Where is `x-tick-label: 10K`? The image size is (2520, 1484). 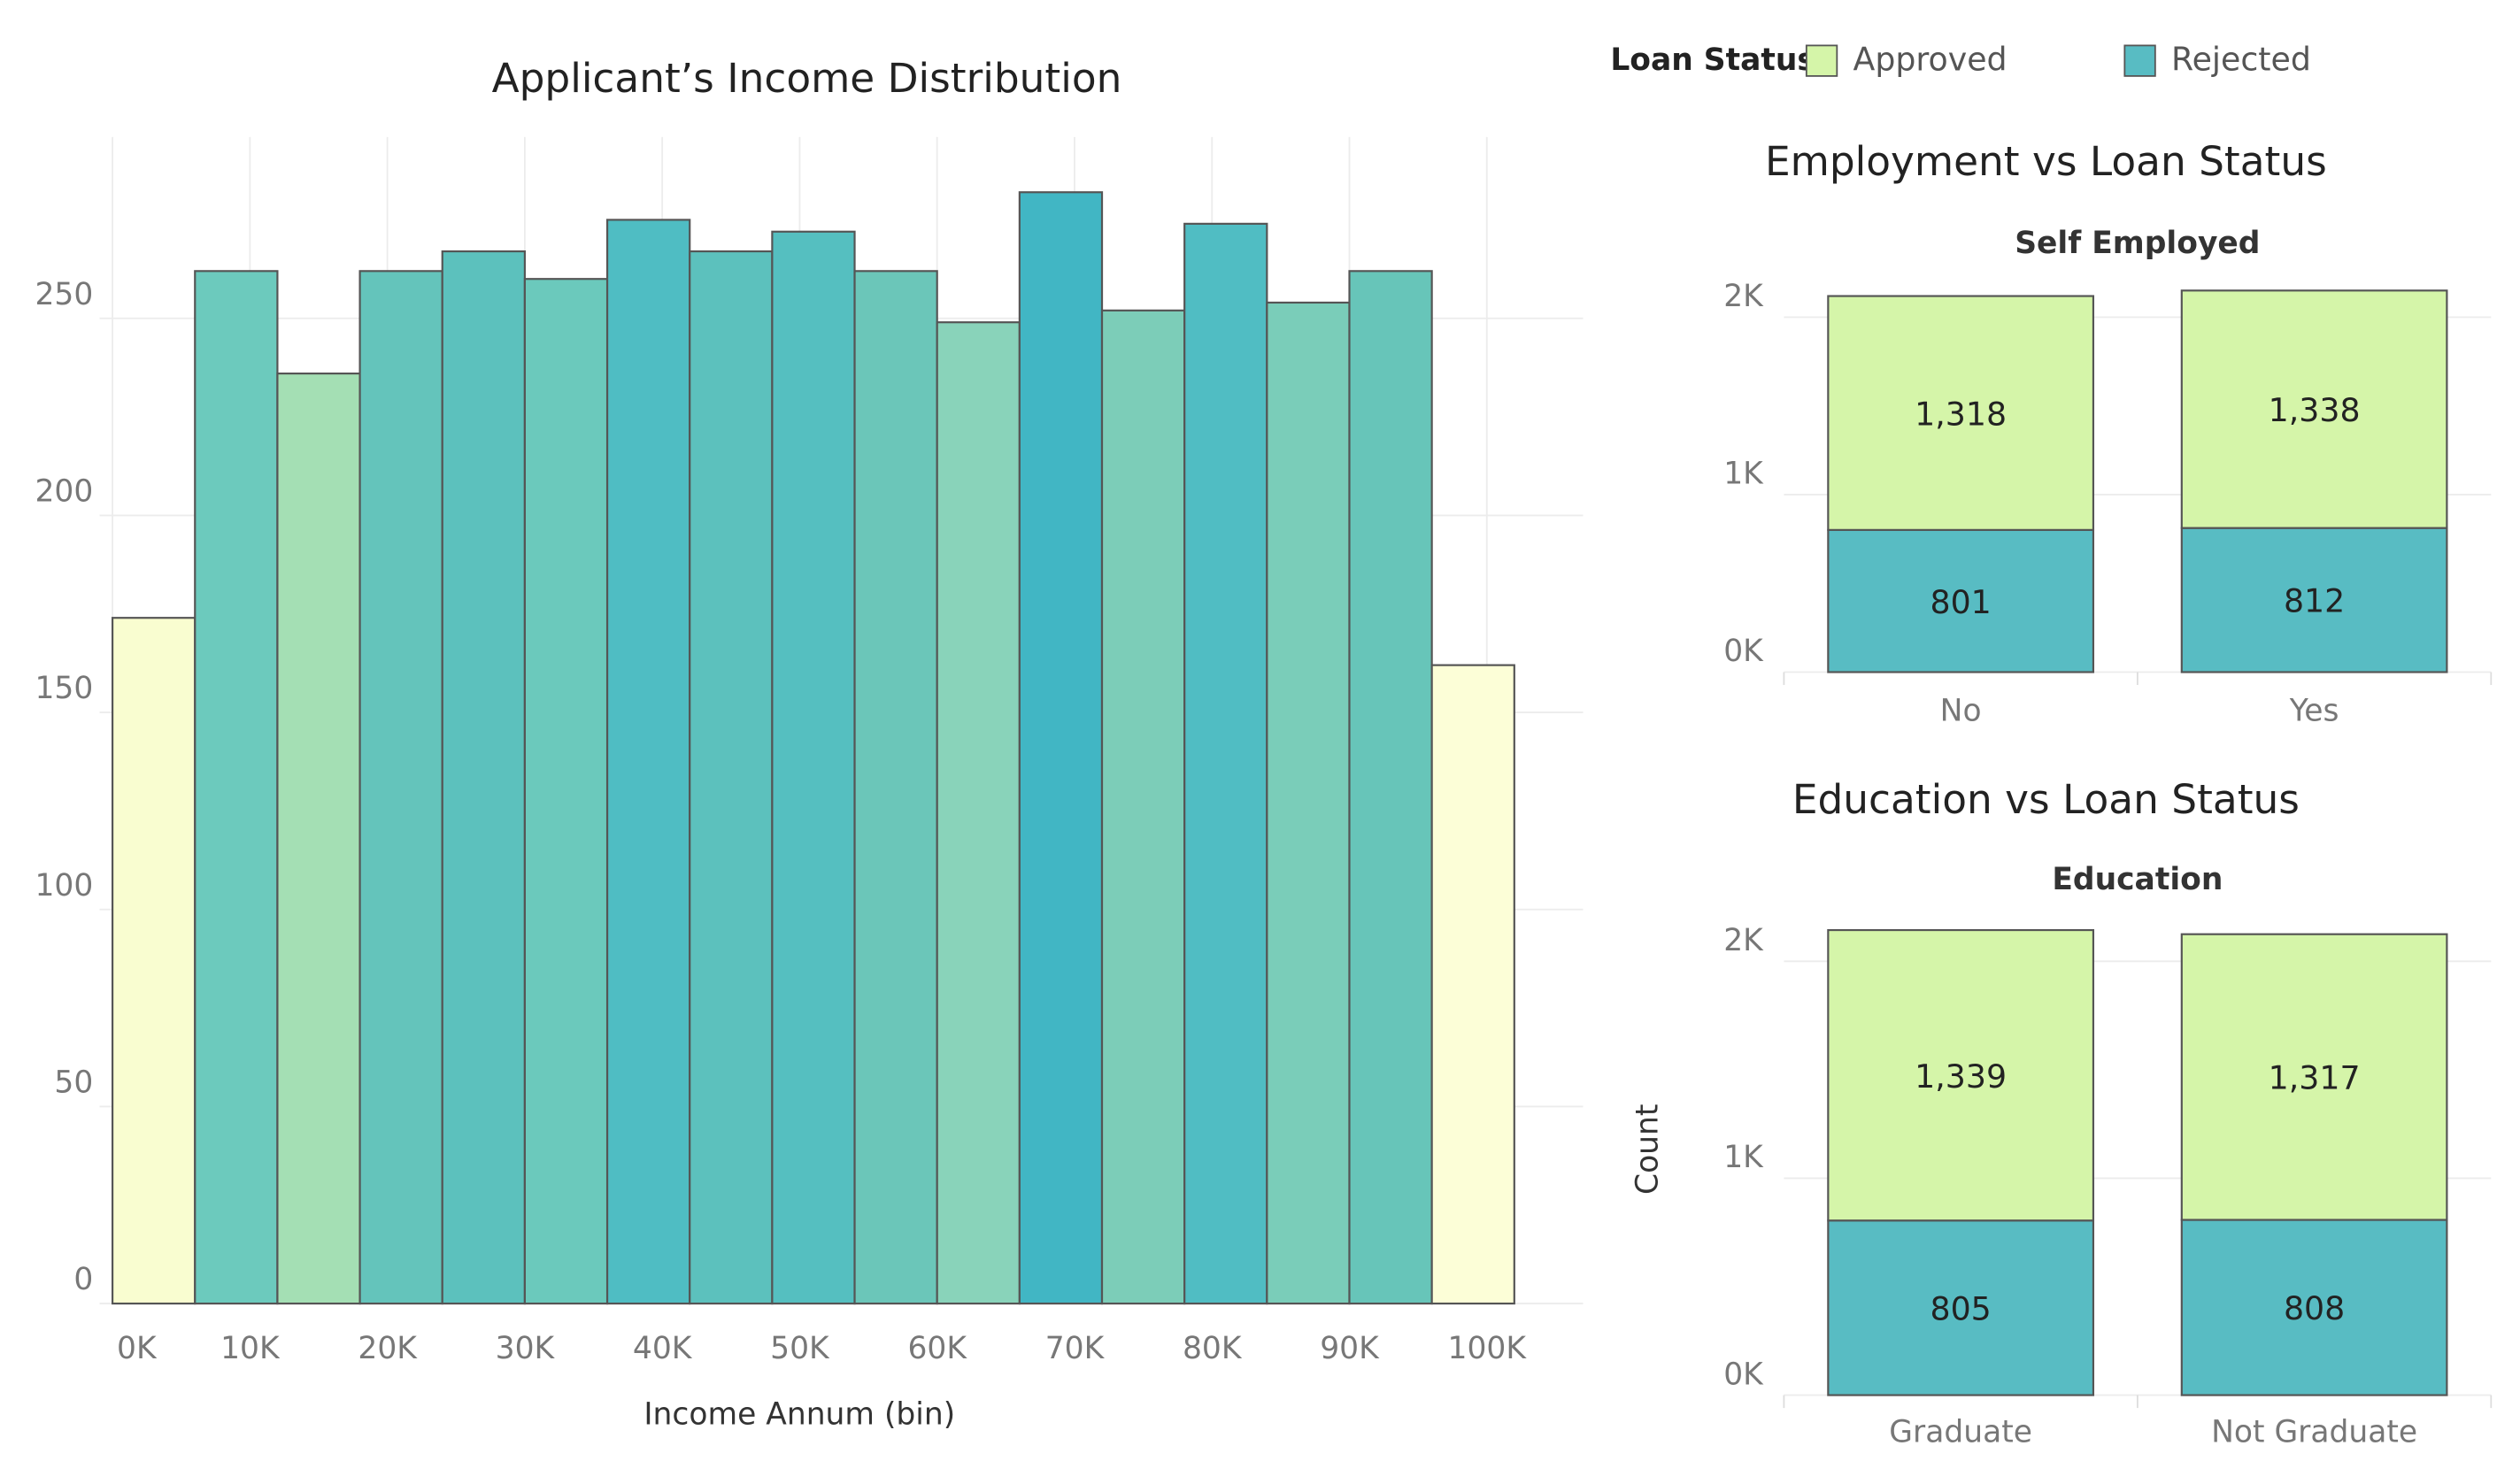
x-tick-label: 10K is located at coordinates (250, 1348).